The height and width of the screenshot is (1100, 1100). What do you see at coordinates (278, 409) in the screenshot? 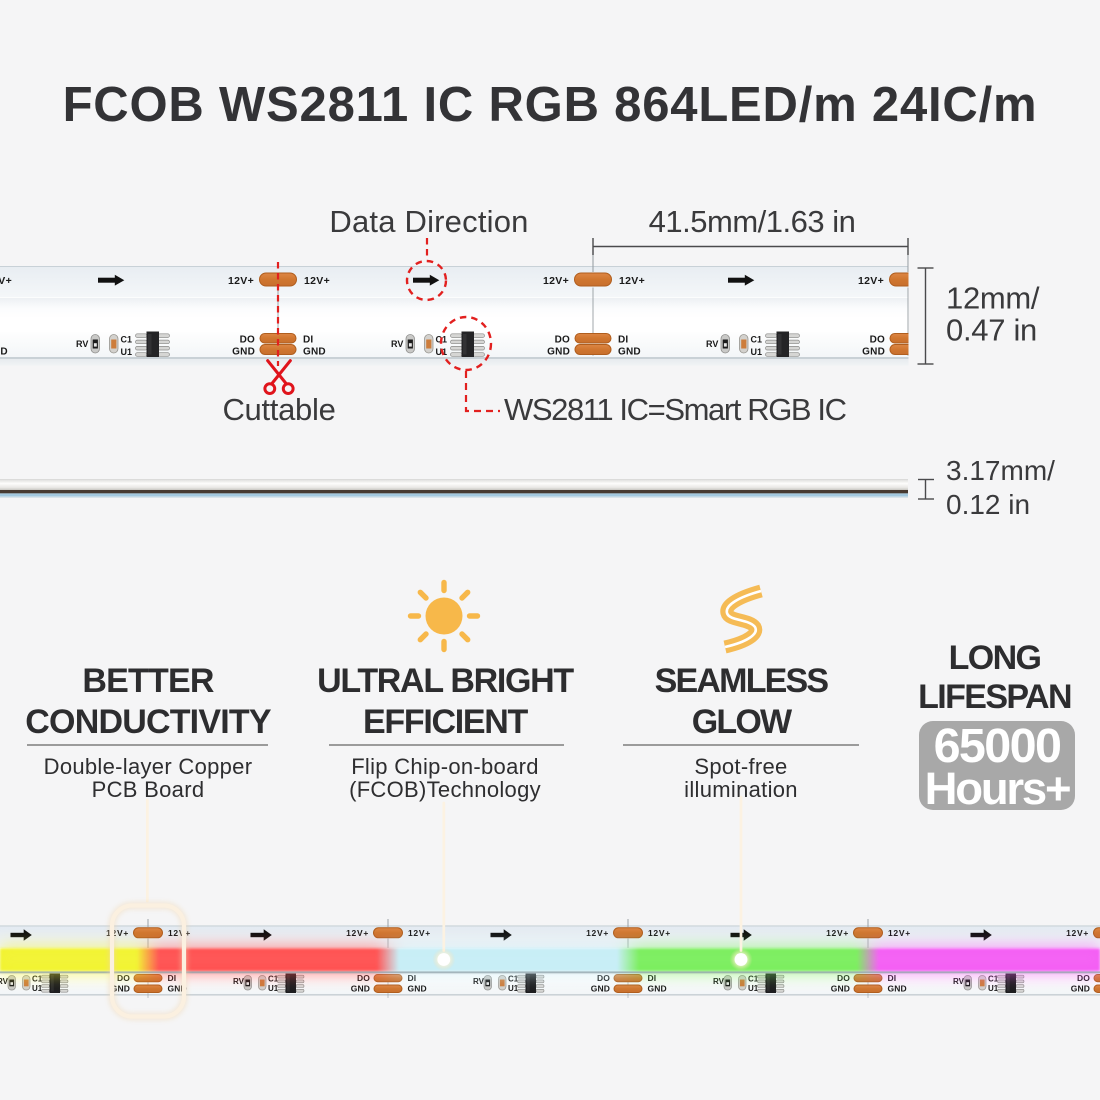
I see `svg-text: Cuttable` at bounding box center [278, 409].